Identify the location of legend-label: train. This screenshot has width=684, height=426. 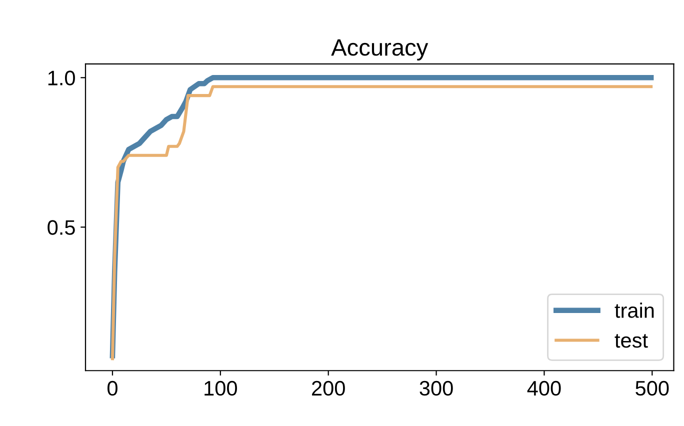
(634, 310).